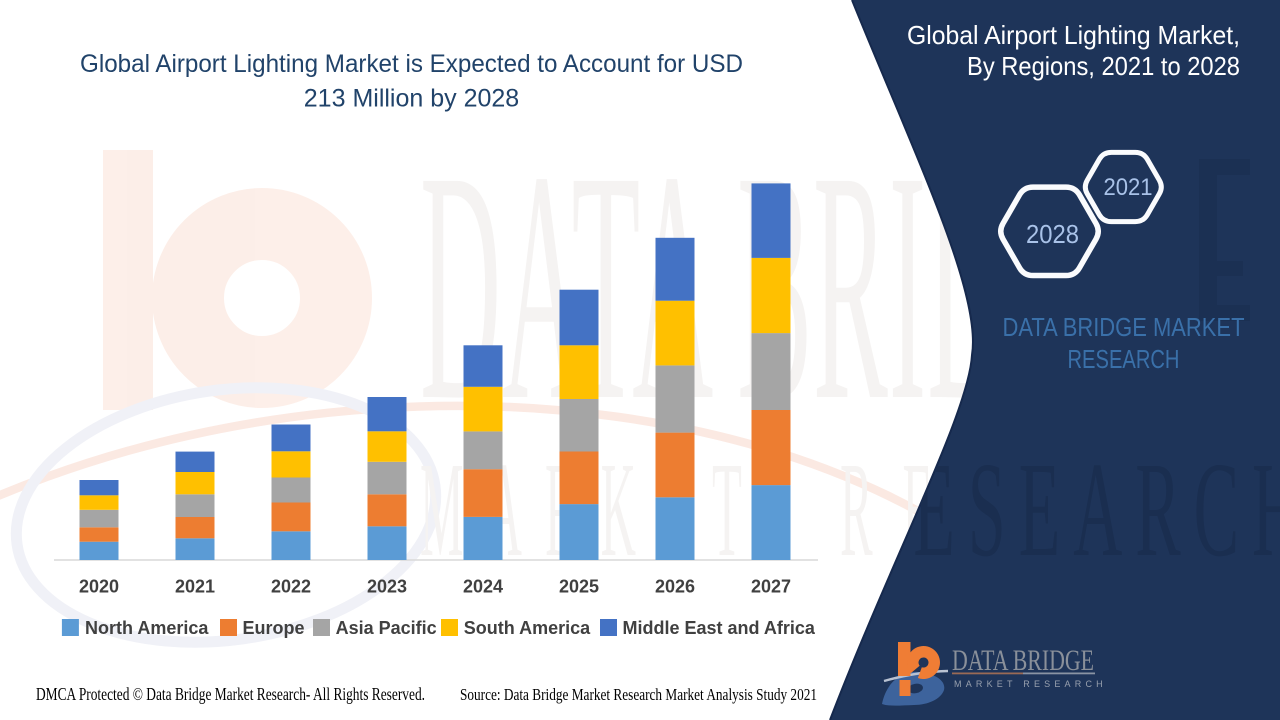  I want to click on svg-text: 2026, so click(675, 587).